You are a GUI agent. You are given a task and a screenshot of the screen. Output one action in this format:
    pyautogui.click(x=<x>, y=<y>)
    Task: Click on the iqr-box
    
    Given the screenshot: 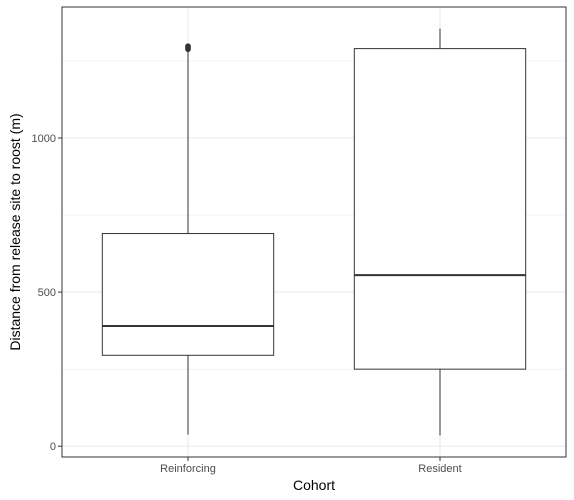 What is the action you would take?
    pyautogui.click(x=188, y=294)
    